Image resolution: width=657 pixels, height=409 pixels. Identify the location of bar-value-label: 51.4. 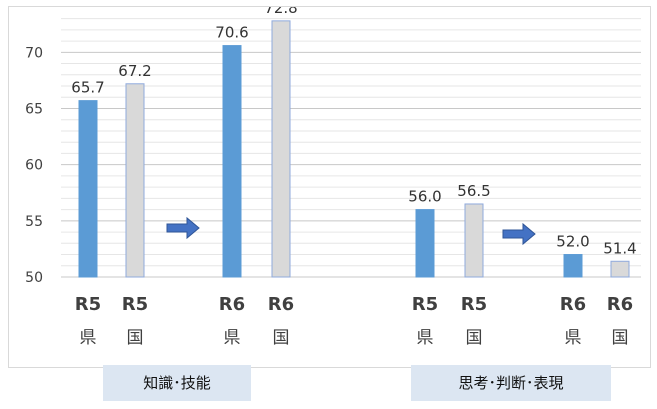
(619, 248).